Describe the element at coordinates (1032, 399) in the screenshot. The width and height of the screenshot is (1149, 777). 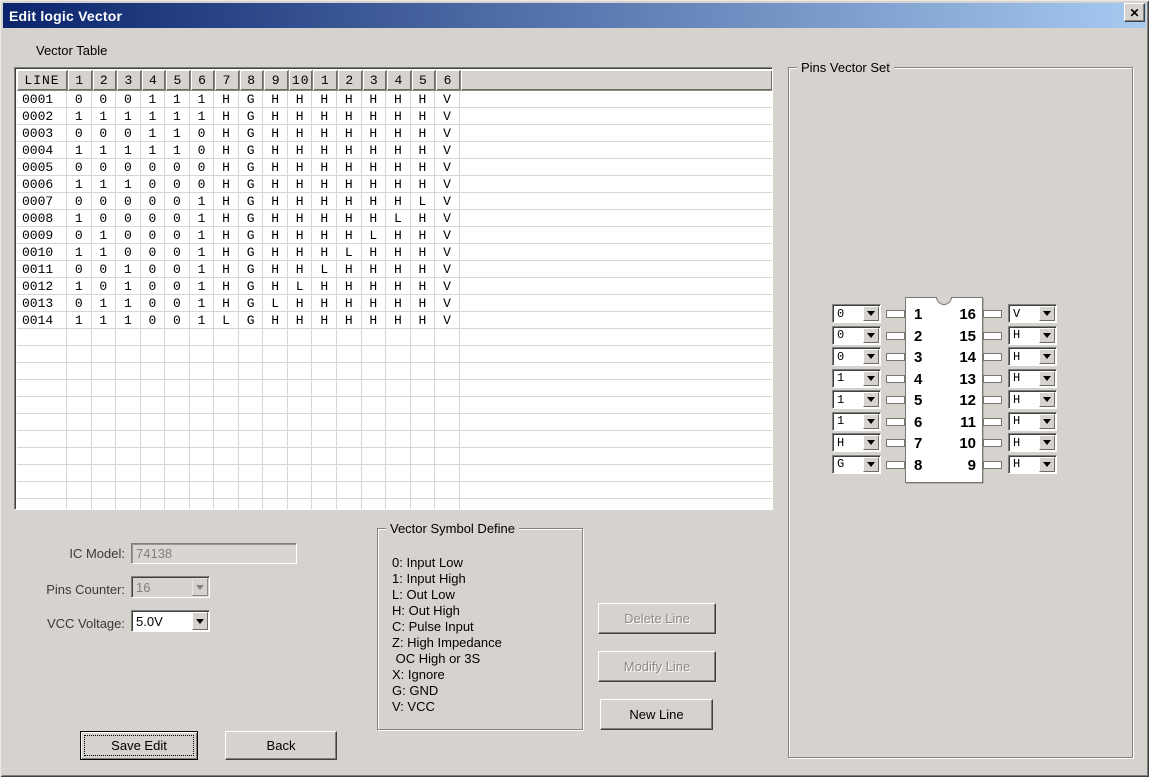
I see `pin-12-select: H` at that location.